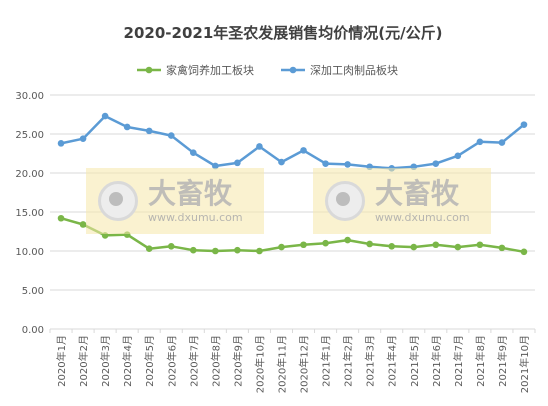  Describe the element at coordinates (267, 70) in the screenshot. I see `legend: 家禽饲养加工板块 深加工肉制品板块` at that location.